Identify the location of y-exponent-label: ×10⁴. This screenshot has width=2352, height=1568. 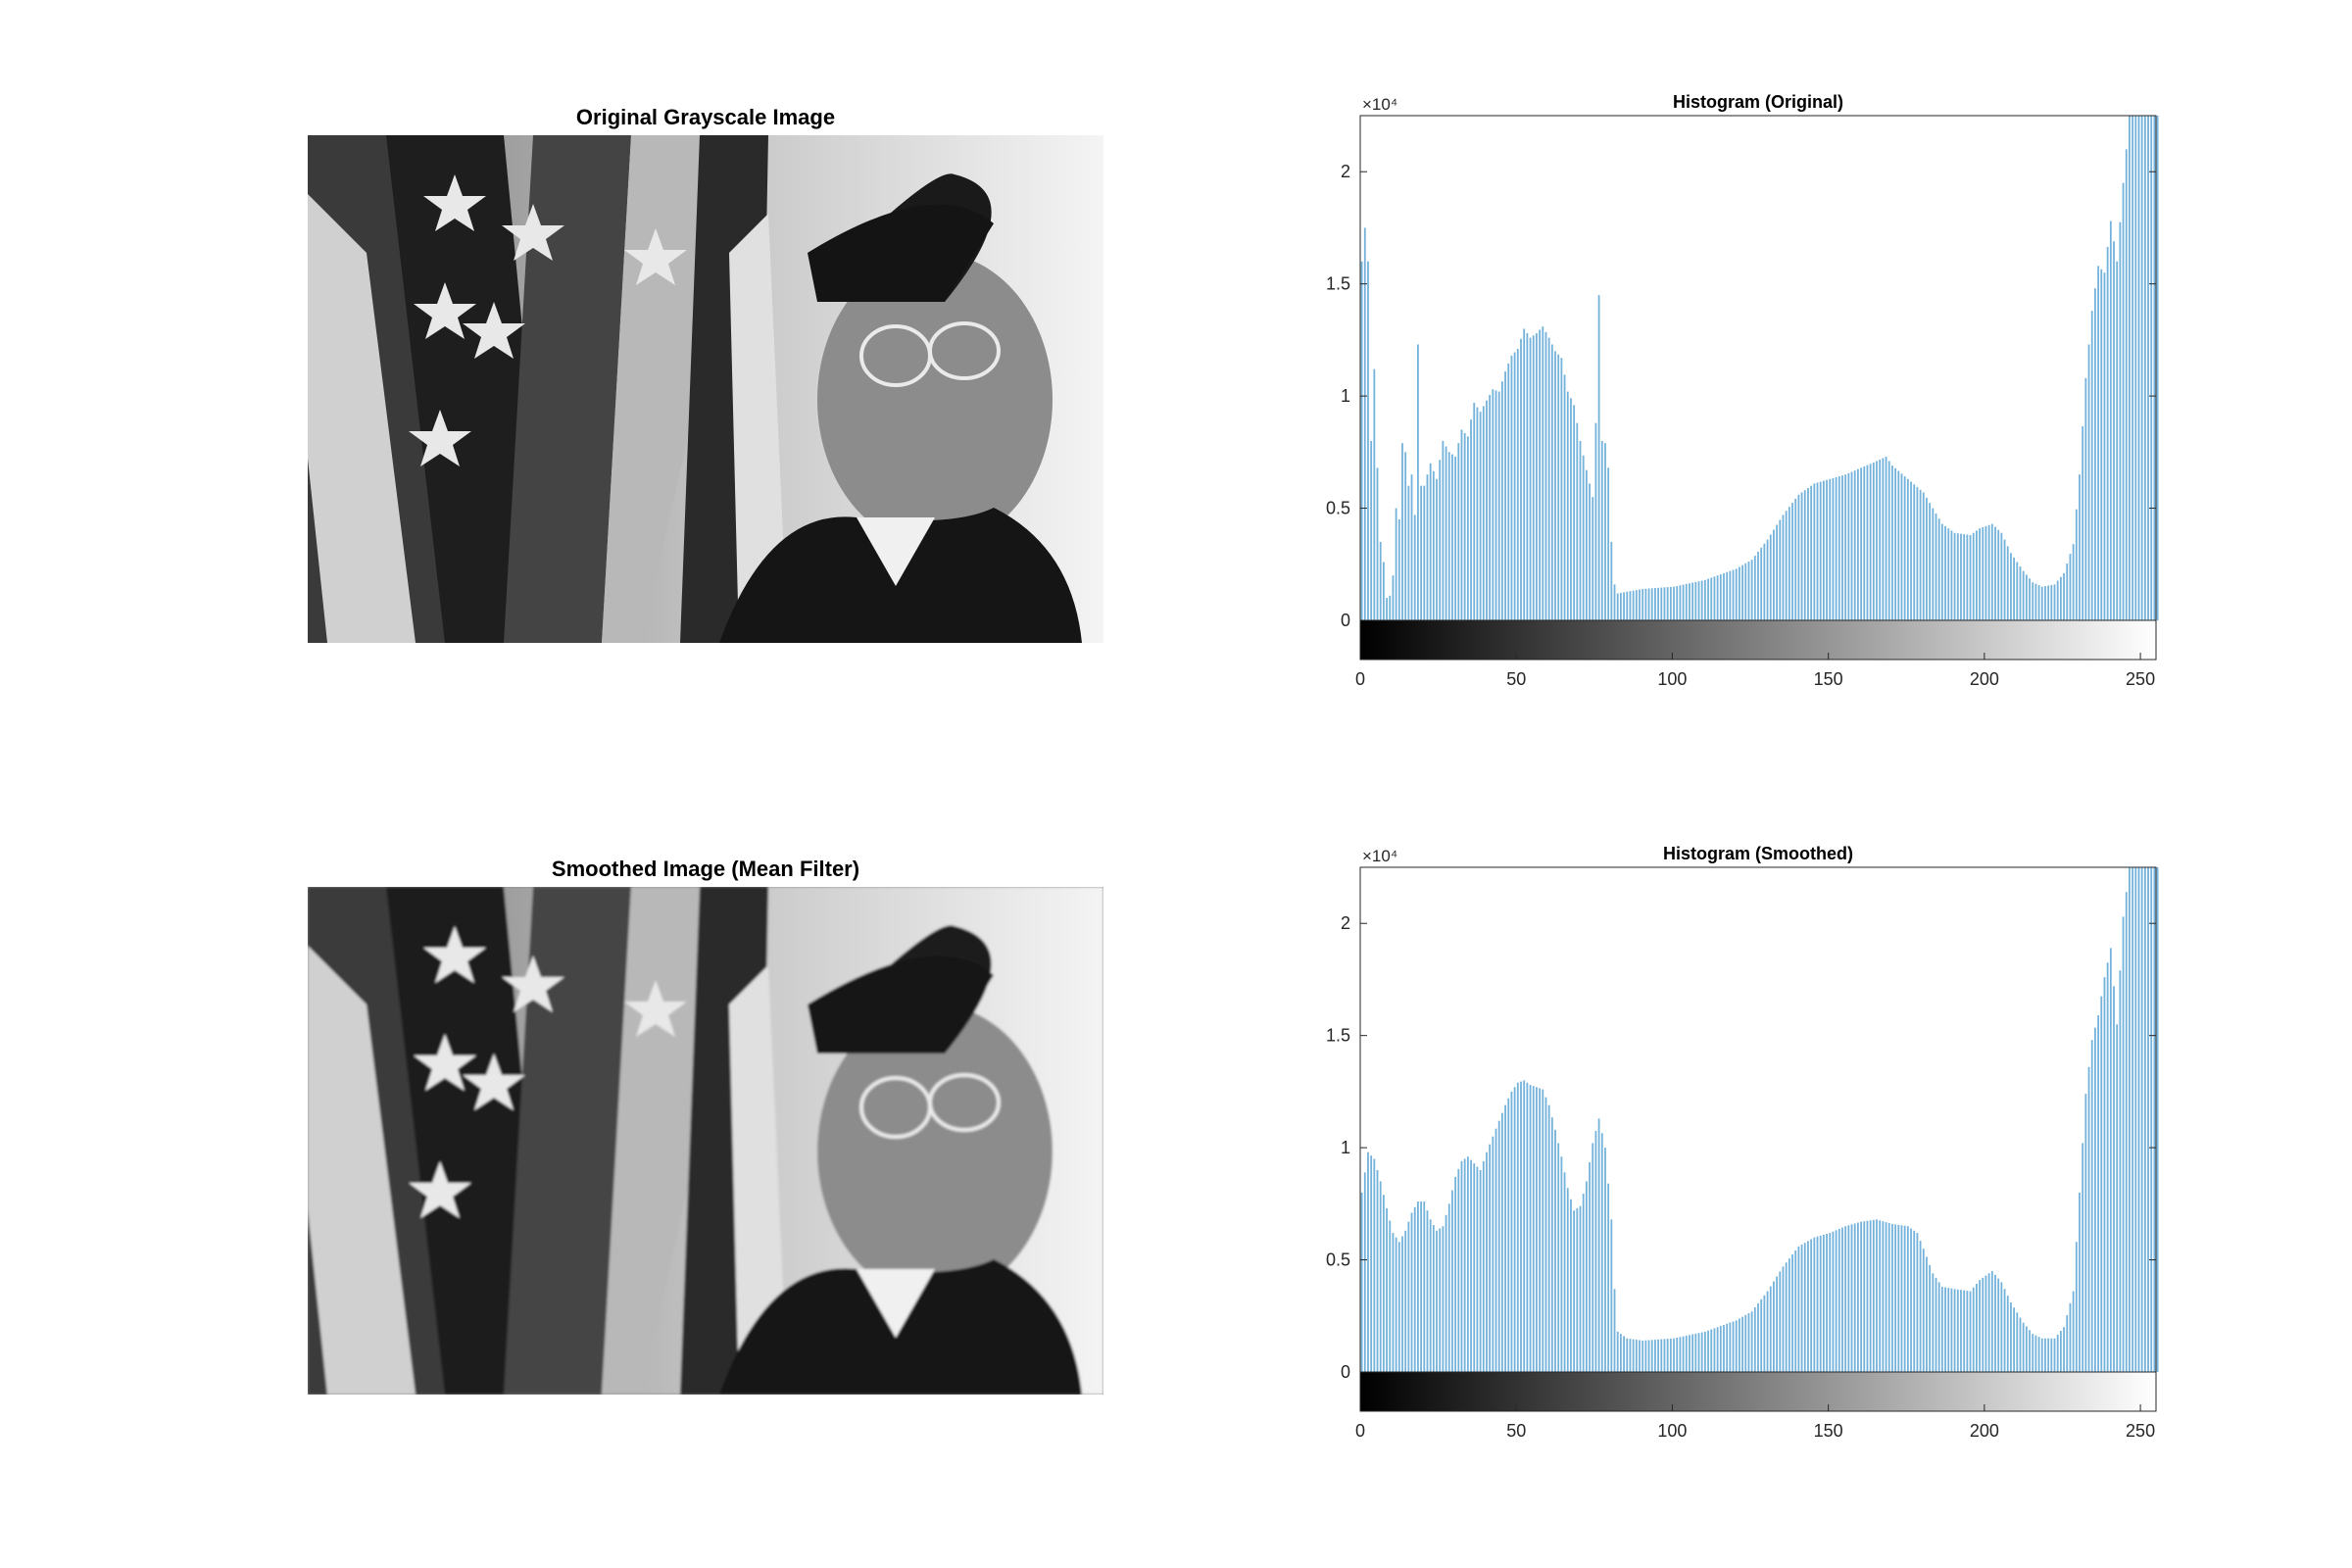
(1379, 856).